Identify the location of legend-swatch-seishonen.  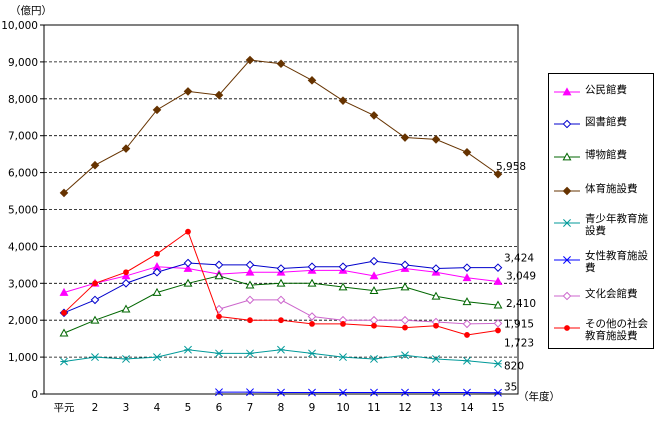
(567, 223).